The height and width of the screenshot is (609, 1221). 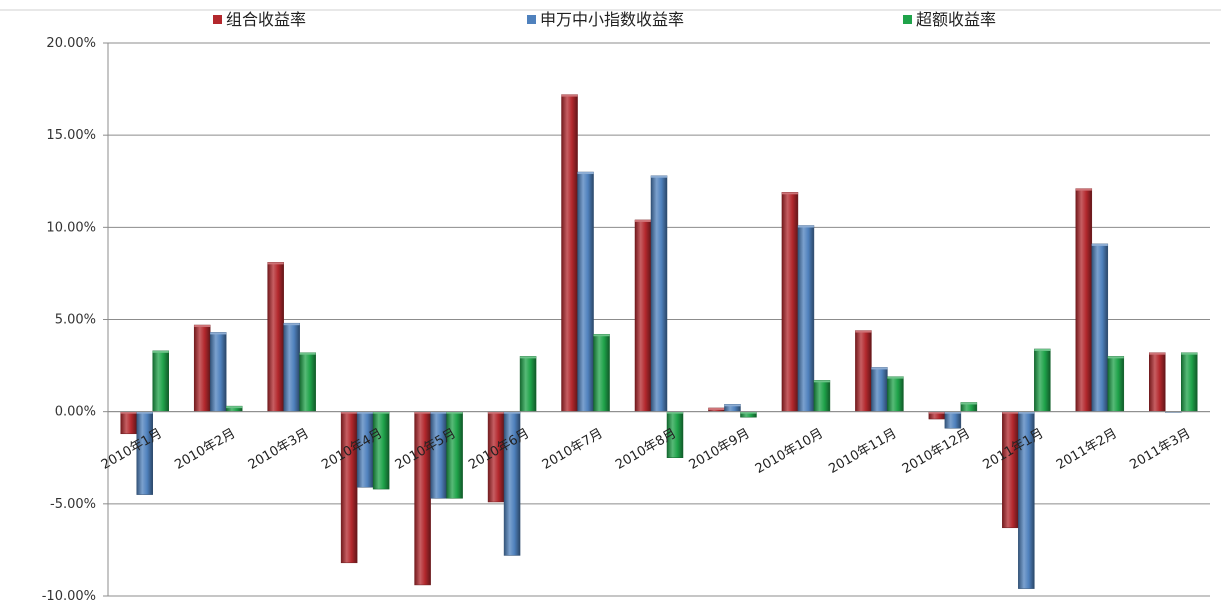 I want to click on x-category-label: 2010年3月, so click(x=279, y=449).